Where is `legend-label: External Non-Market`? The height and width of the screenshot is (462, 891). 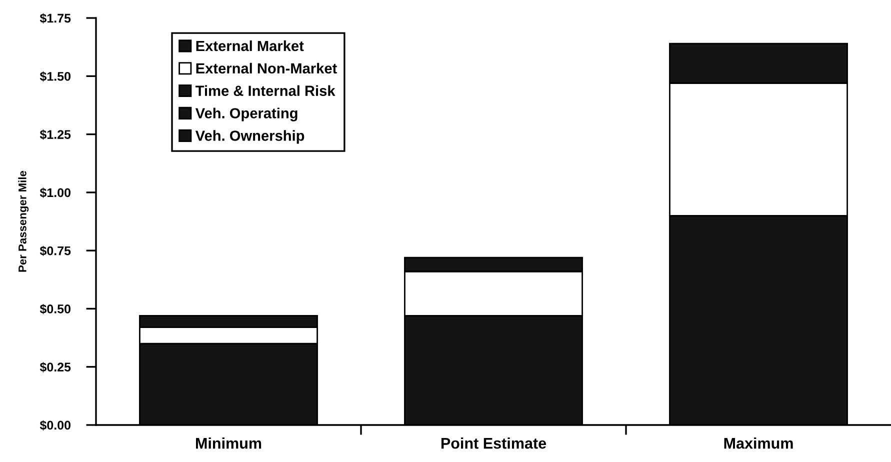
legend-label: External Non-Market is located at coordinates (266, 68).